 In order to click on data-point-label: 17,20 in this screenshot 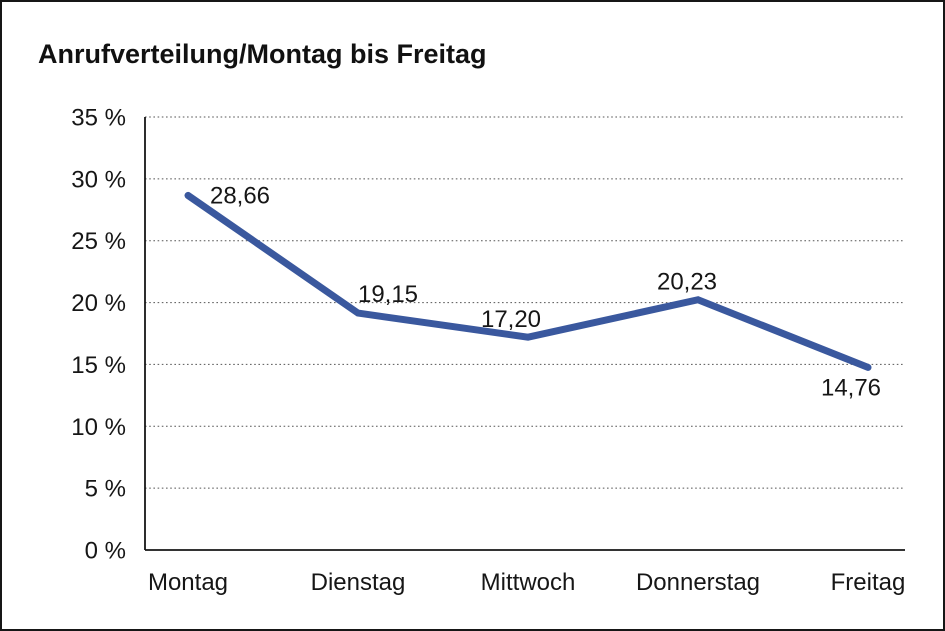, I will do `click(511, 319)`.